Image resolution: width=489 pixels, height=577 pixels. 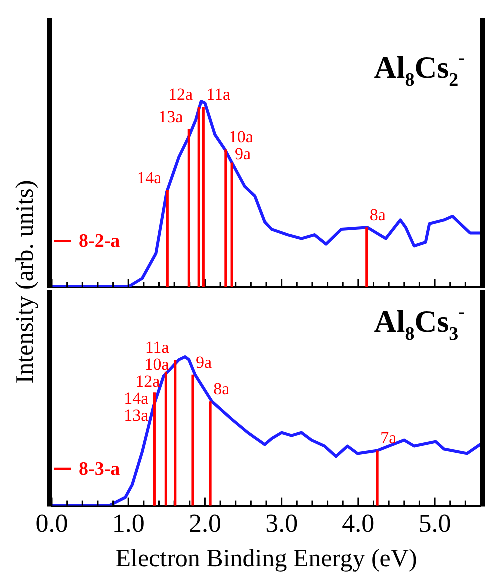 What do you see at coordinates (52, 523) in the screenshot?
I see `x-tick-label: 0.0` at bounding box center [52, 523].